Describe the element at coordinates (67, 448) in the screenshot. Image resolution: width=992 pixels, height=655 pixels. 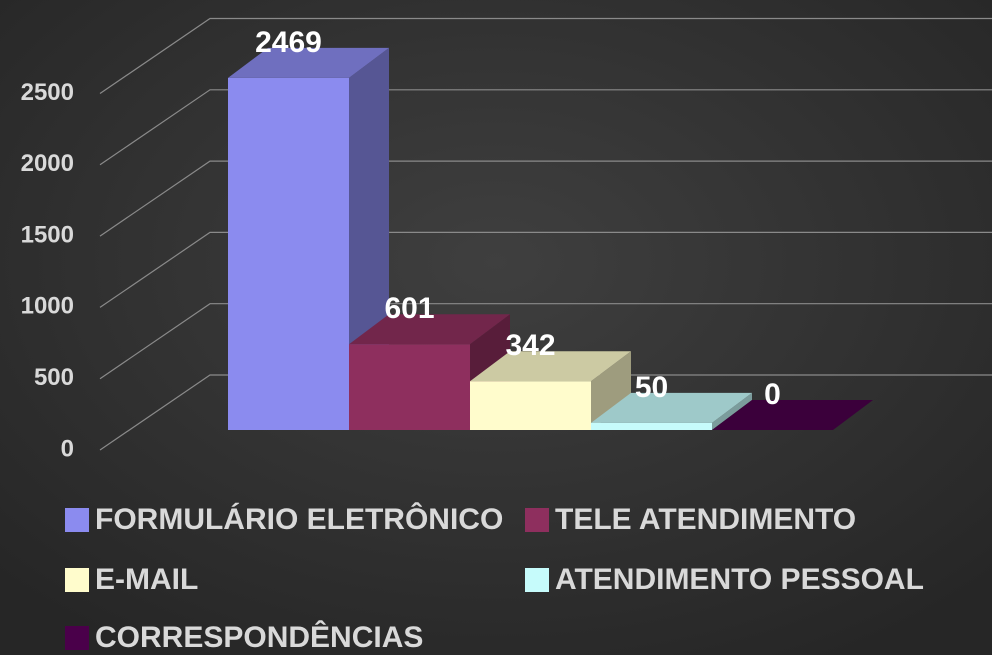
I see `y-tick-label: 0` at that location.